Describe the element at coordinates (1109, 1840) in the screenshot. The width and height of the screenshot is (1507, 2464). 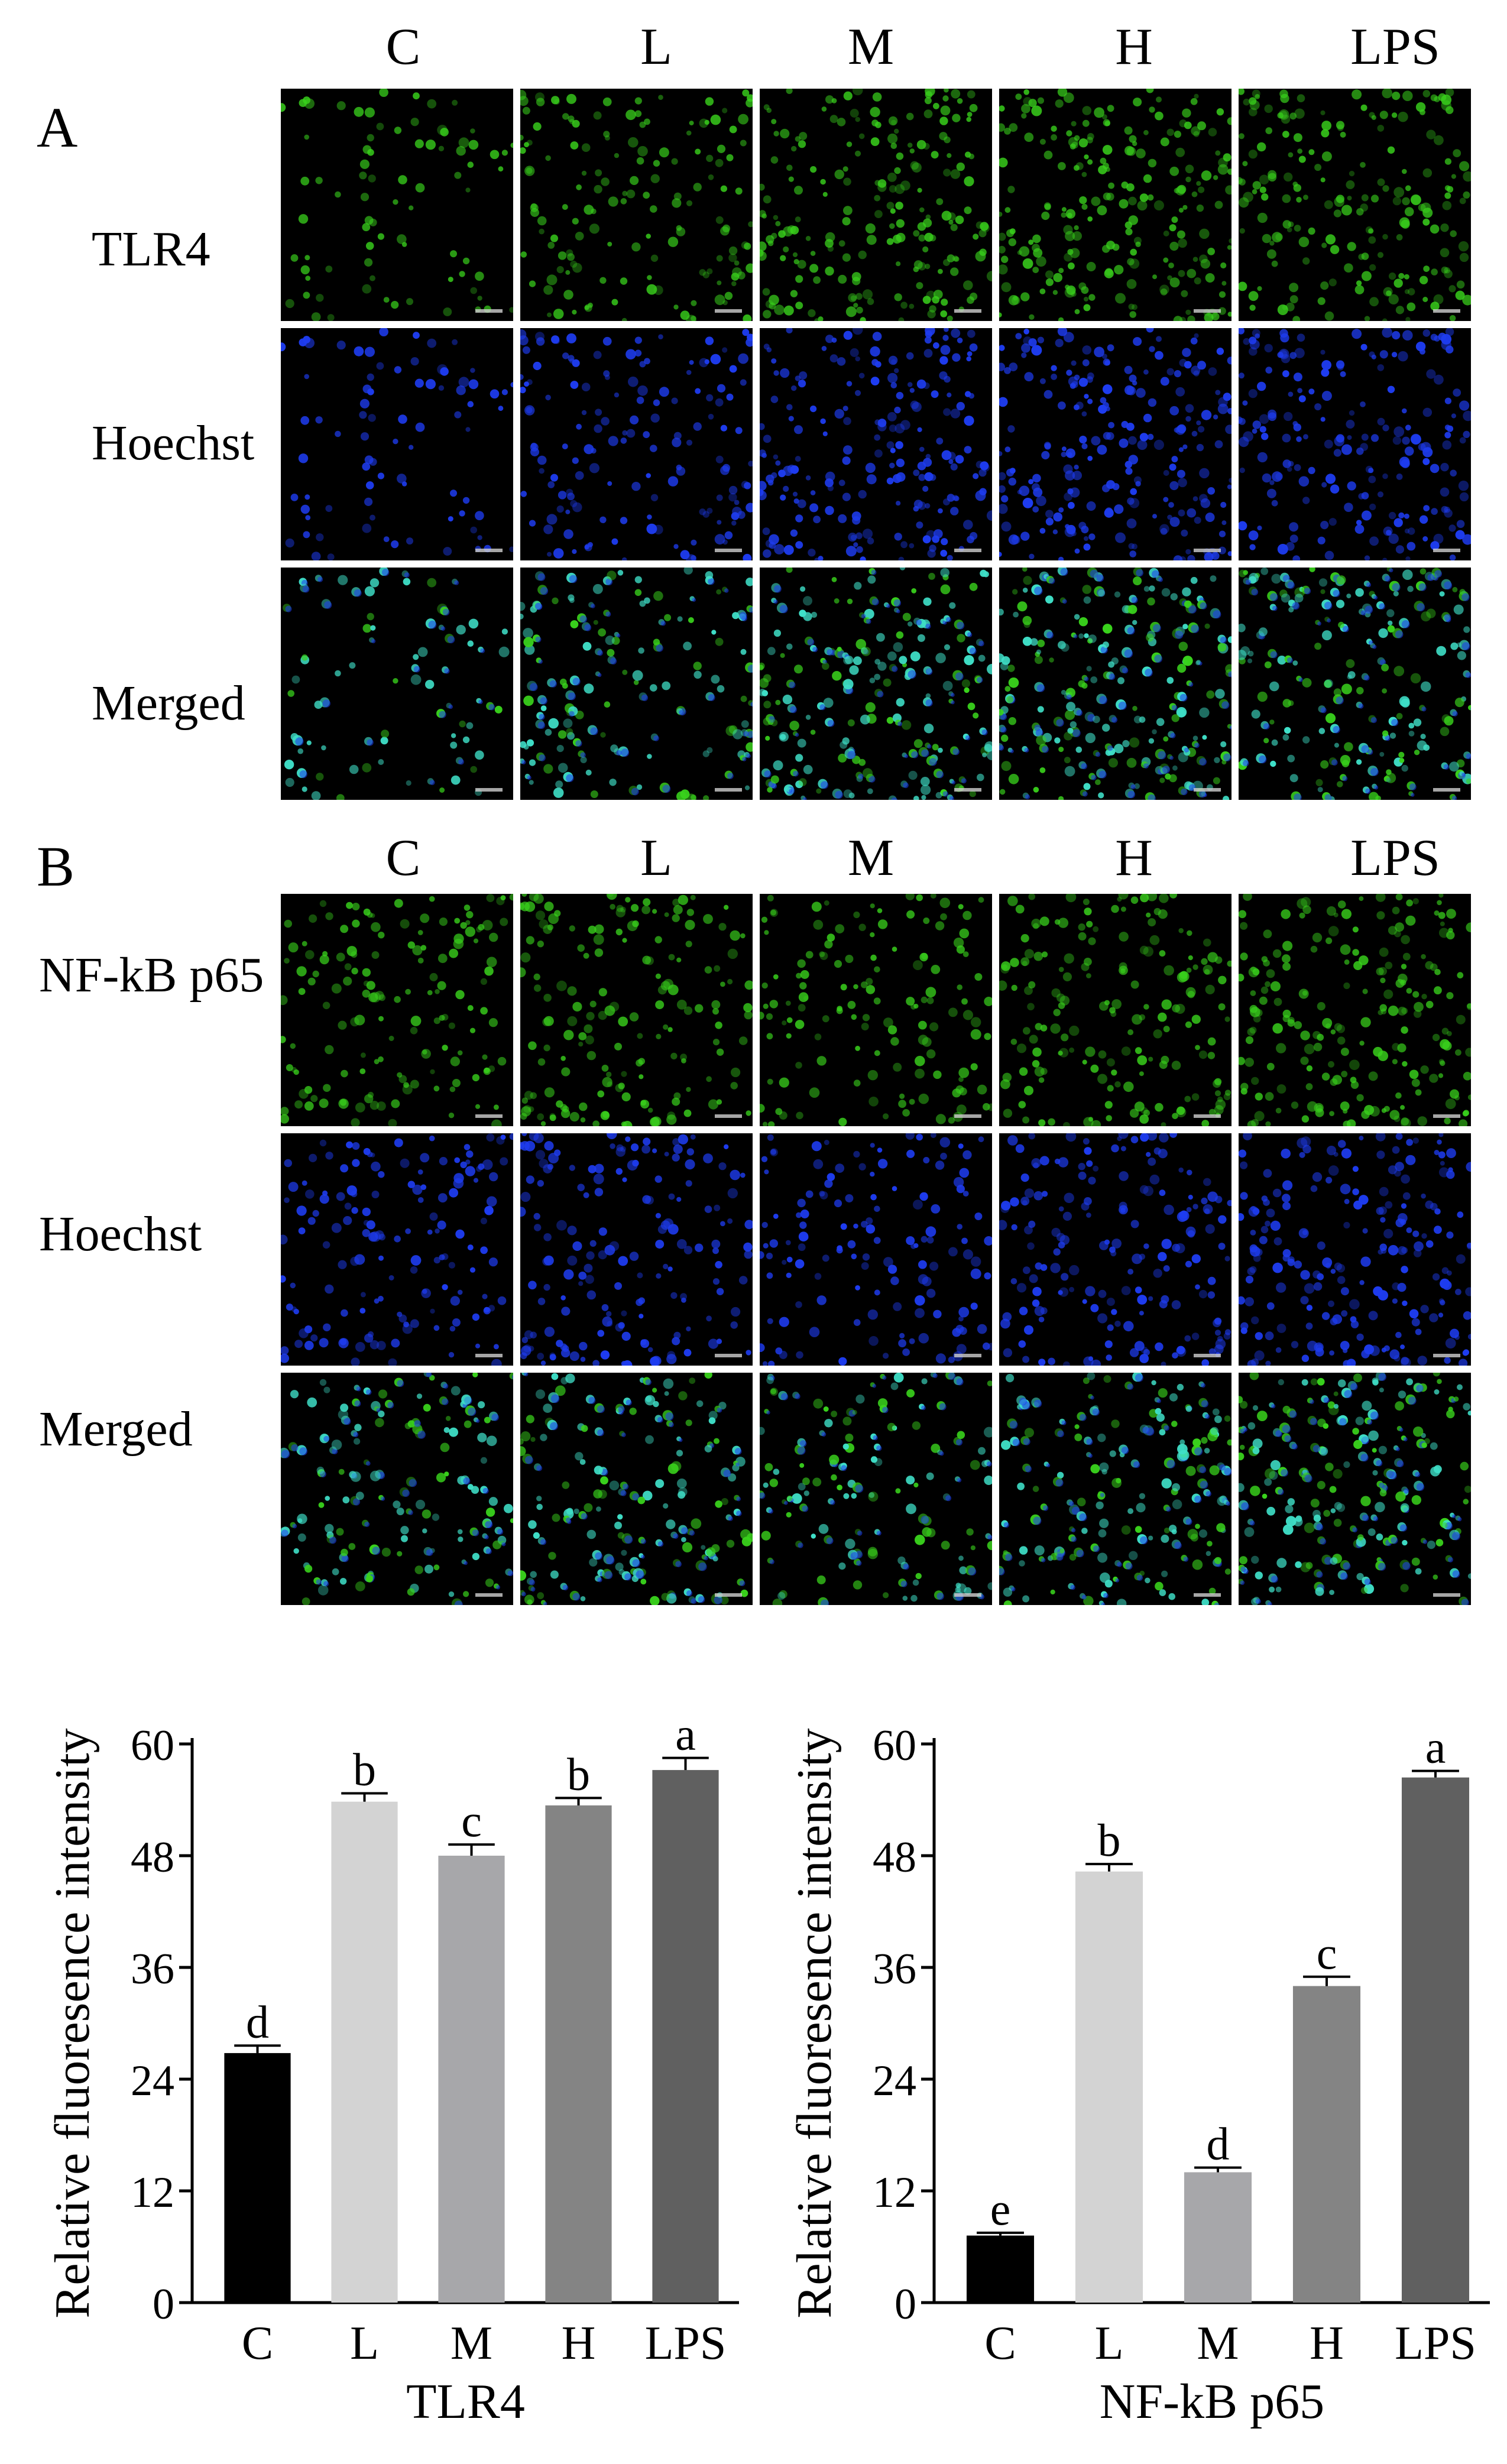
I see `sig-letter-L: b` at that location.